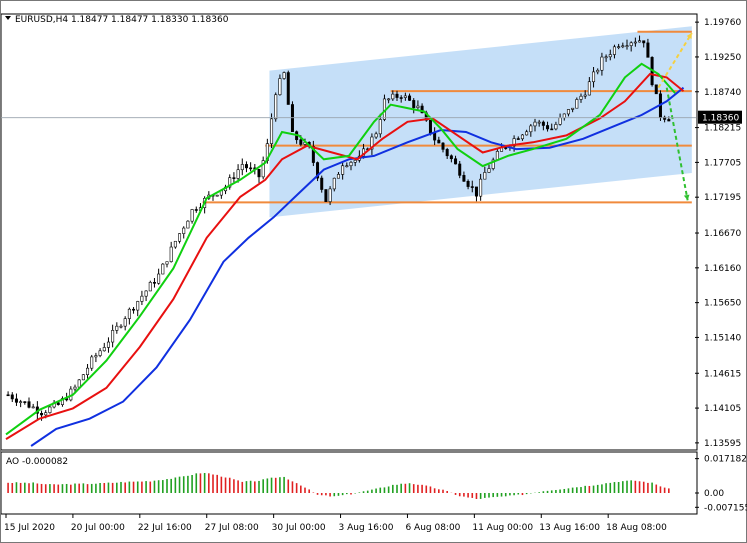 Image resolution: width=747 pixels, height=543 pixels. I want to click on time-tick-label: 13 Aug 16:00, so click(569, 528).